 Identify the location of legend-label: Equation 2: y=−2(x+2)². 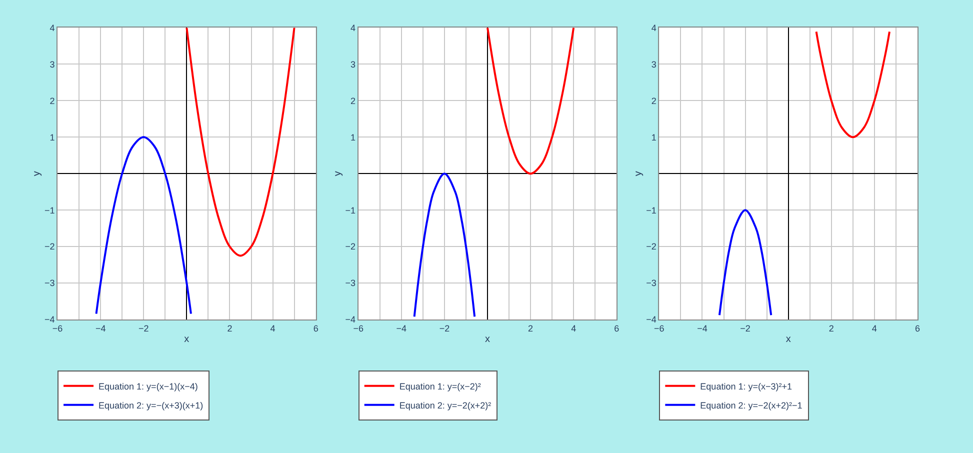
(445, 405).